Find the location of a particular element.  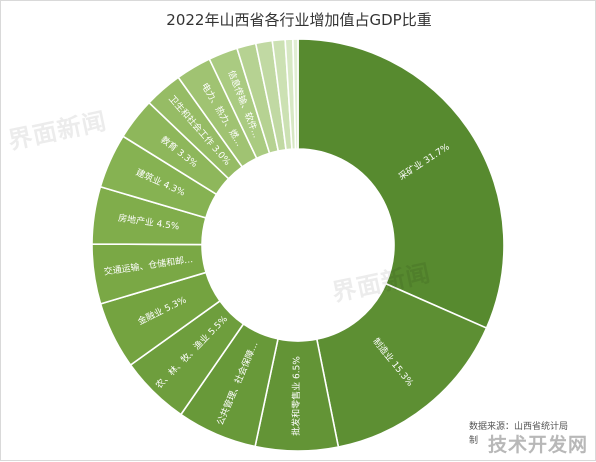

site-badge: 技术开发网 is located at coordinates (537, 445).